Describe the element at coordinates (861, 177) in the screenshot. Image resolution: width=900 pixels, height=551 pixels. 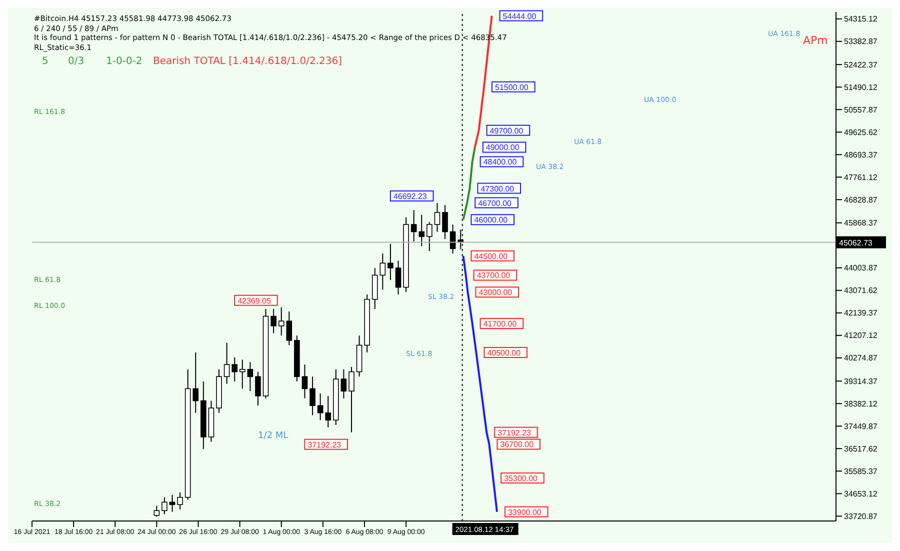
I see `y-tick-label: 47761.12` at that location.